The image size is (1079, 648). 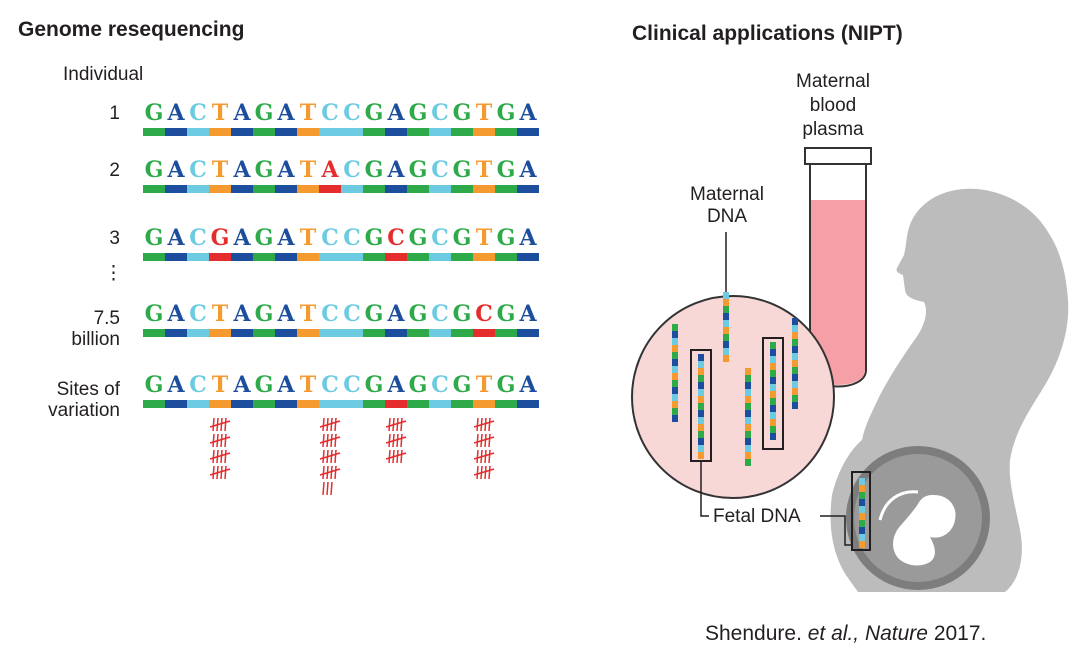 I want to click on dna-zoom-circle, so click(x=733, y=397).